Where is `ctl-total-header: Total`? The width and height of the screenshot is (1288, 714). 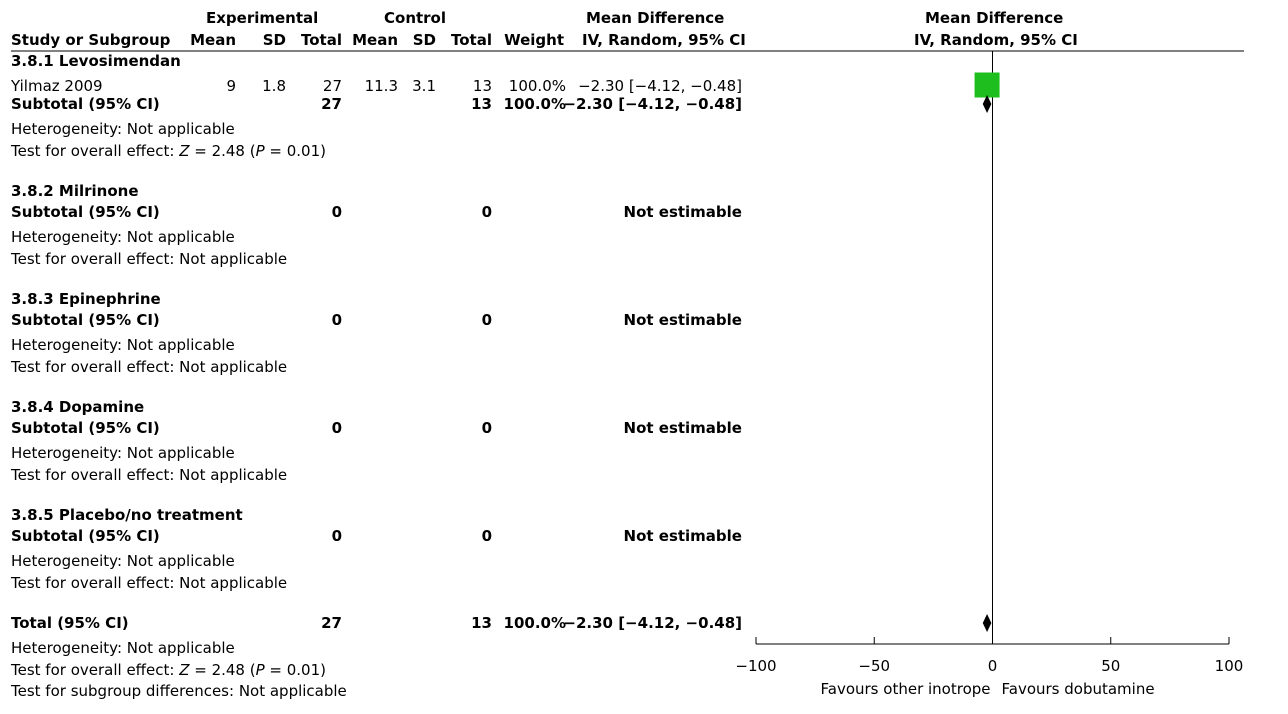
ctl-total-header: Total is located at coordinates (471, 40).